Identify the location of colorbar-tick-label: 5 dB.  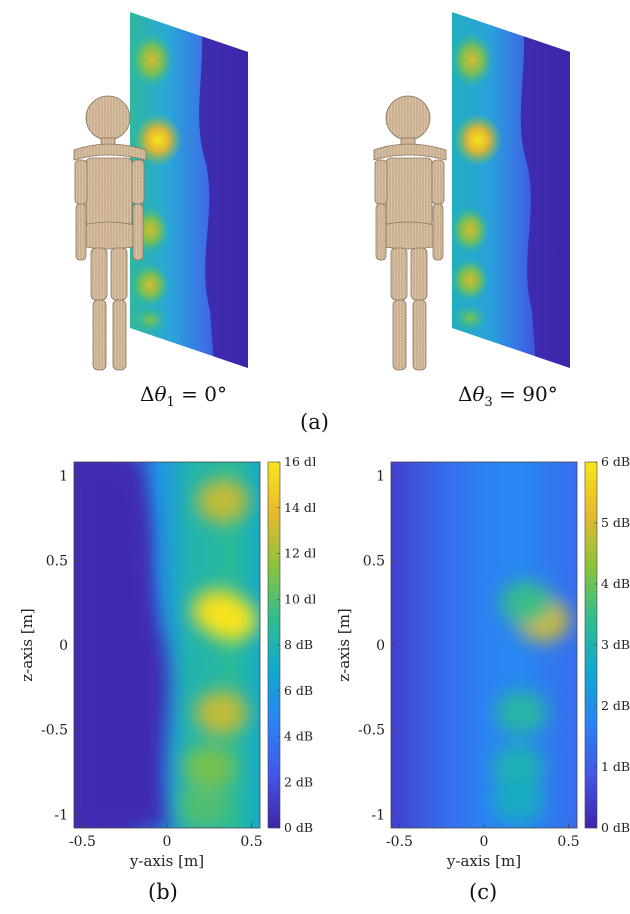
(615, 522).